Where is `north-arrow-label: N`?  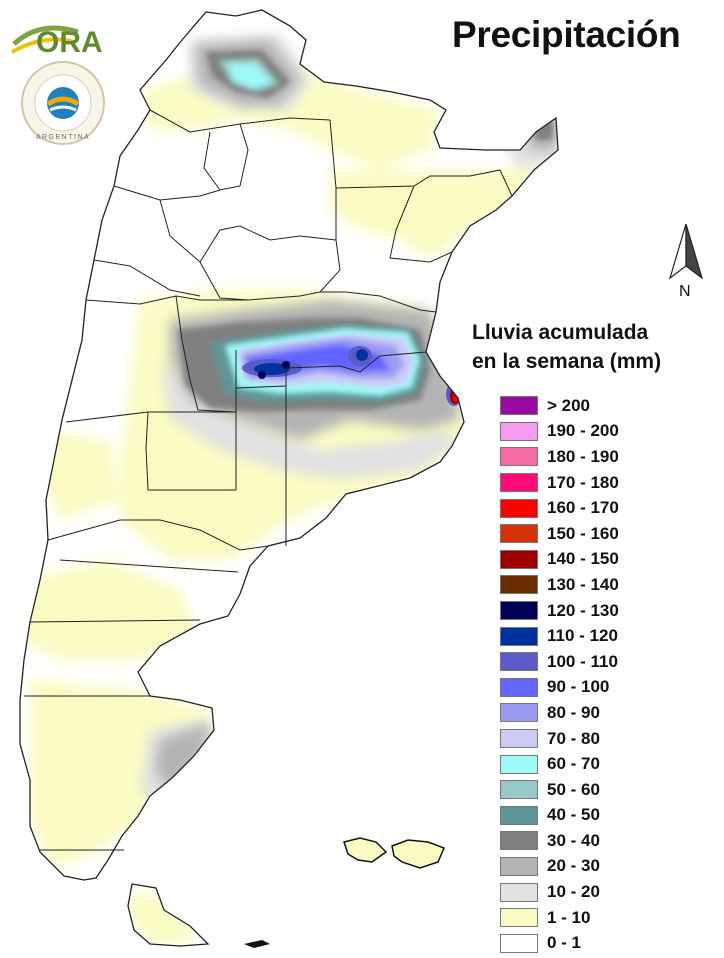 north-arrow-label: N is located at coordinates (685, 291).